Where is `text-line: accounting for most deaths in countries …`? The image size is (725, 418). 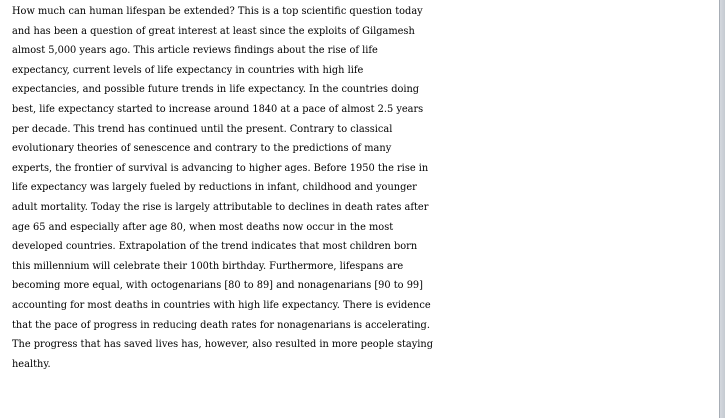 text-line: accounting for most deaths in countries … is located at coordinates (221, 305).